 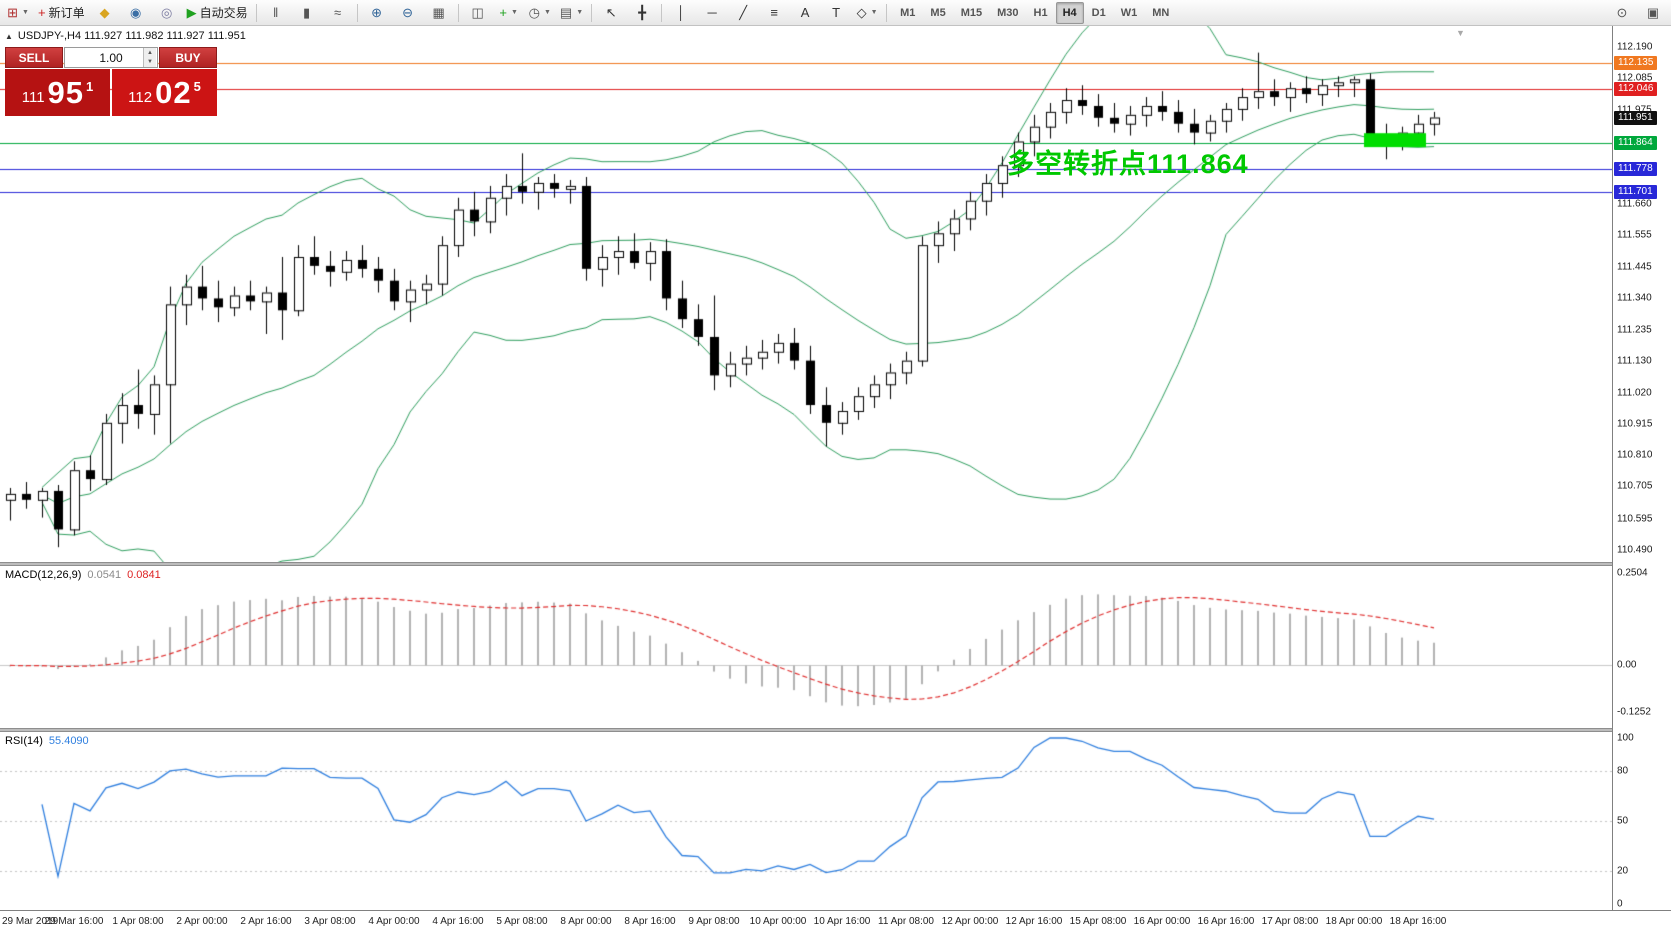 I want to click on arrows-button: ◇ ▼, so click(x=867, y=12).